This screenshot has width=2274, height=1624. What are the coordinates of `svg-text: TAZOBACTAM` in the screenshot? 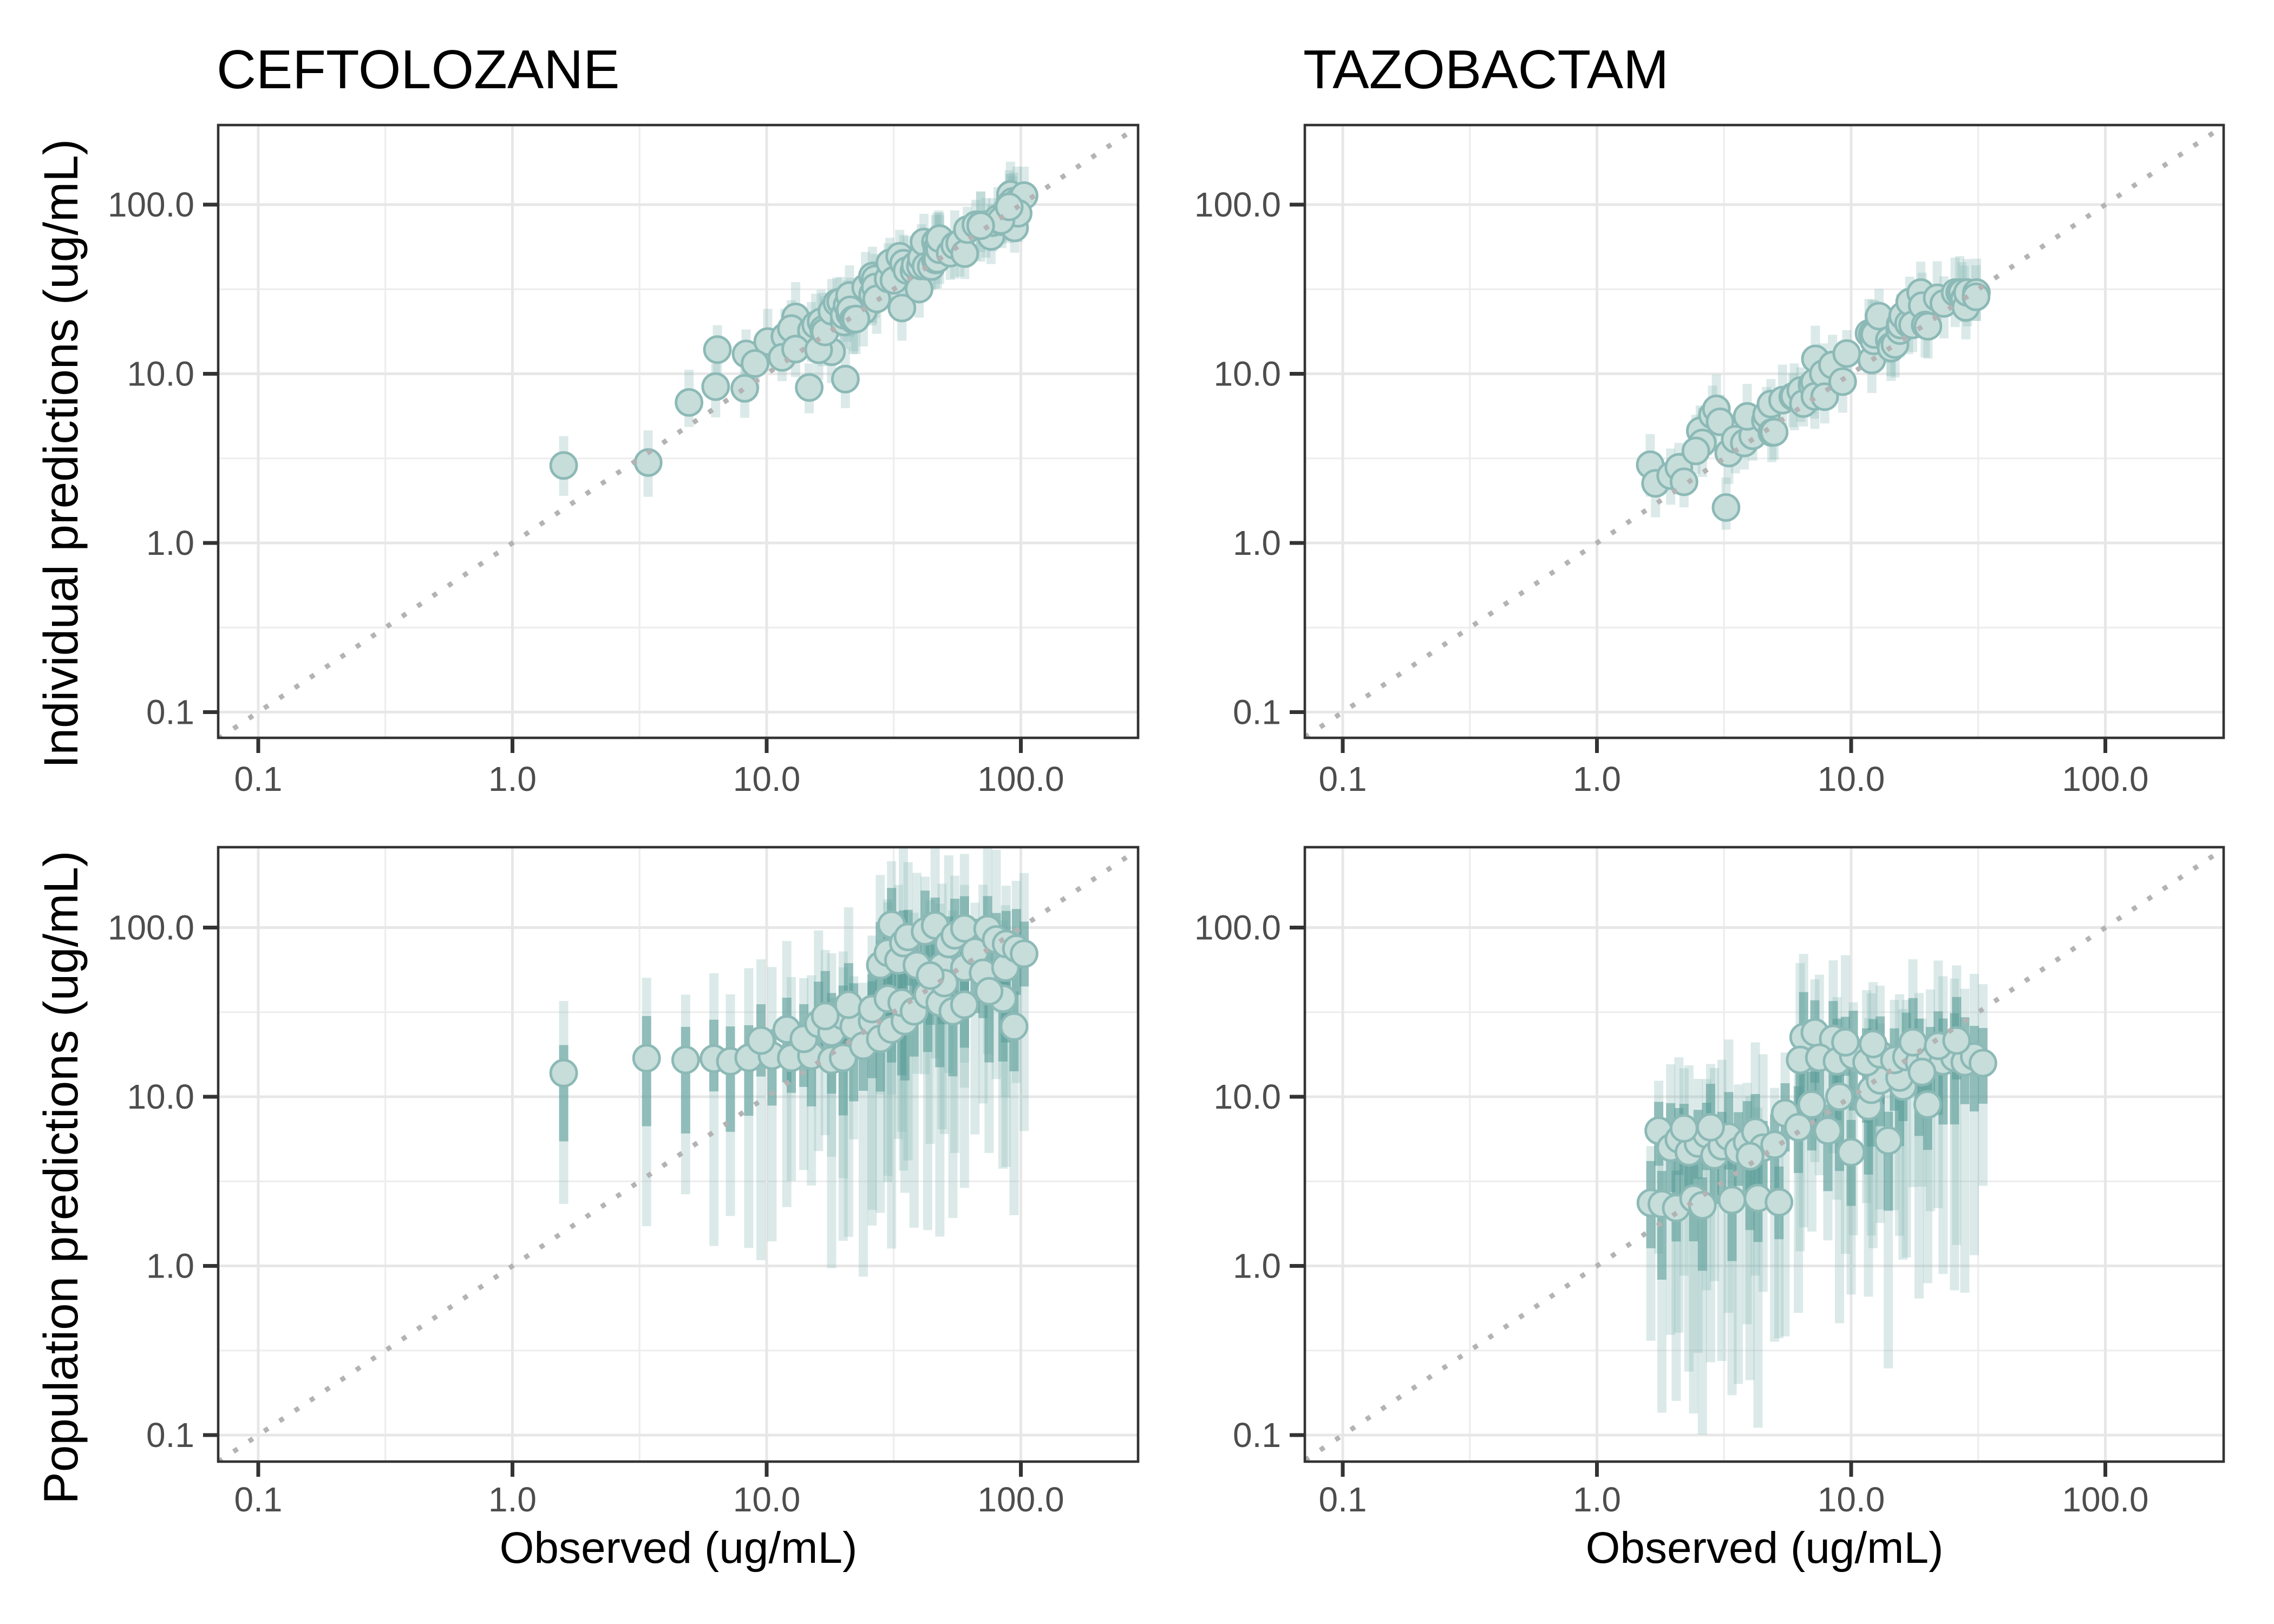 It's located at (1486, 70).